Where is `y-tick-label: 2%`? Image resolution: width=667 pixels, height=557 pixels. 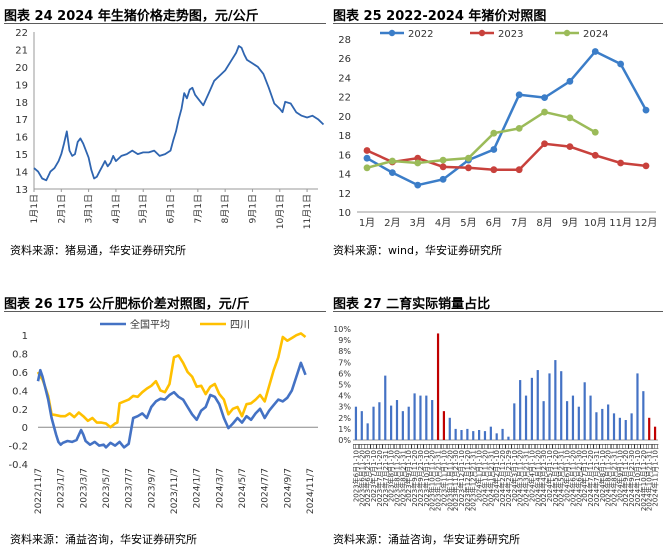 y-tick-label: 2% is located at coordinates (344, 418).